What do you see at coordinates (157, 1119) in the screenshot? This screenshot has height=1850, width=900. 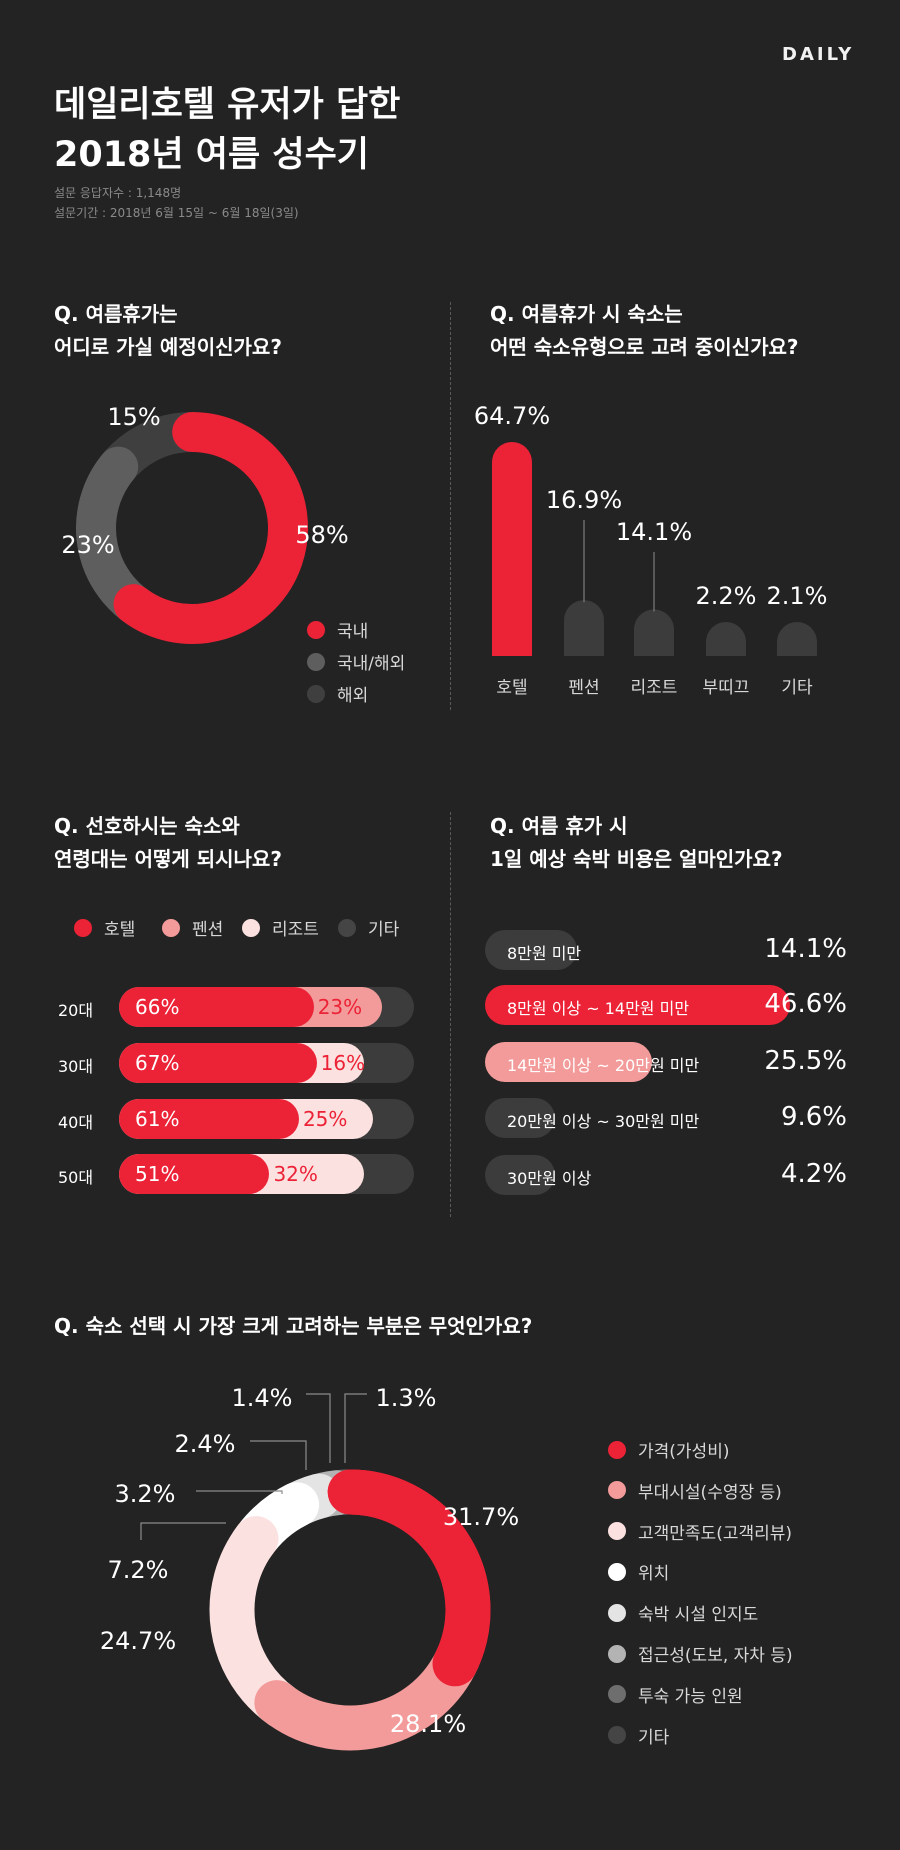 I see `q3-hotel-value: 61%` at bounding box center [157, 1119].